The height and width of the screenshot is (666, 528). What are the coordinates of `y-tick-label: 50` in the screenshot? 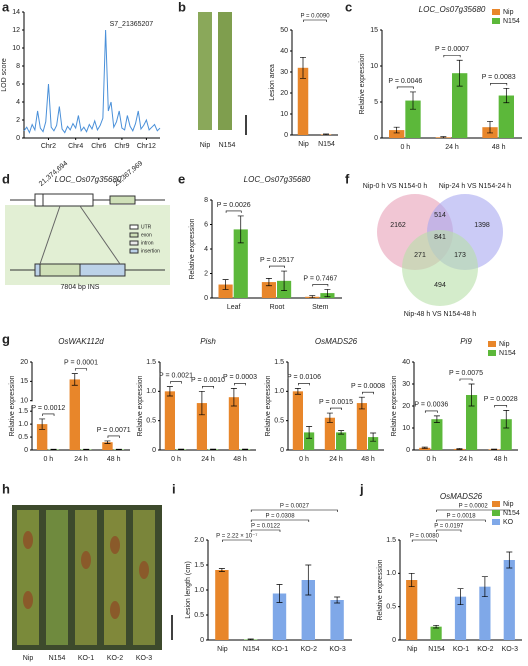 It's located at (284, 30).